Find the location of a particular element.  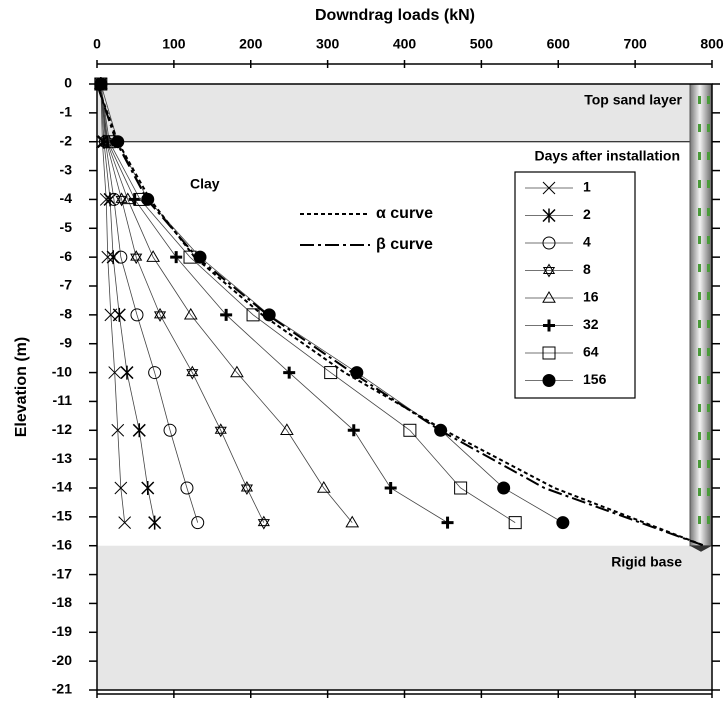

y-tick-label: -15 is located at coordinates (62, 516).